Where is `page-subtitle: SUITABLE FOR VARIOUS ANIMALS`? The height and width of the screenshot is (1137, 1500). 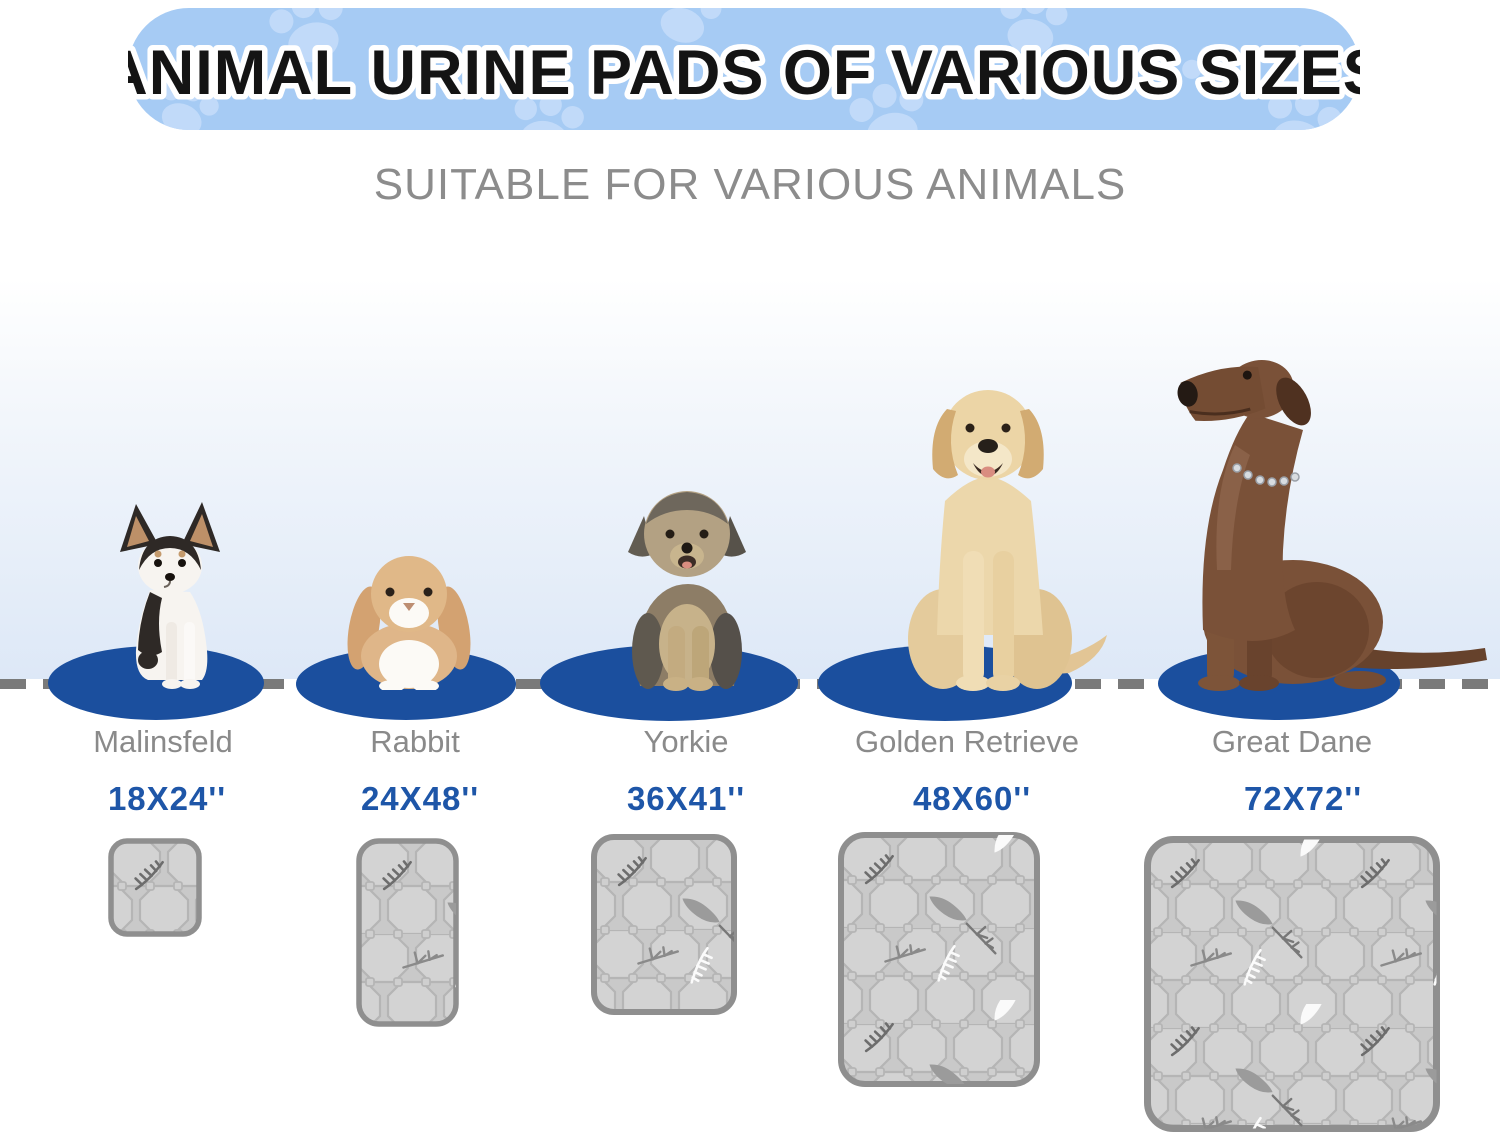
page-subtitle: SUITABLE FOR VARIOUS ANIMALS is located at coordinates (750, 184).